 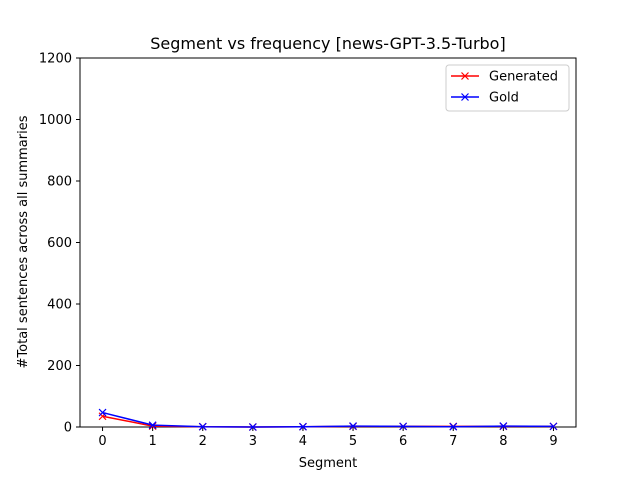 I want to click on y-tick-label: 200, so click(x=59, y=366).